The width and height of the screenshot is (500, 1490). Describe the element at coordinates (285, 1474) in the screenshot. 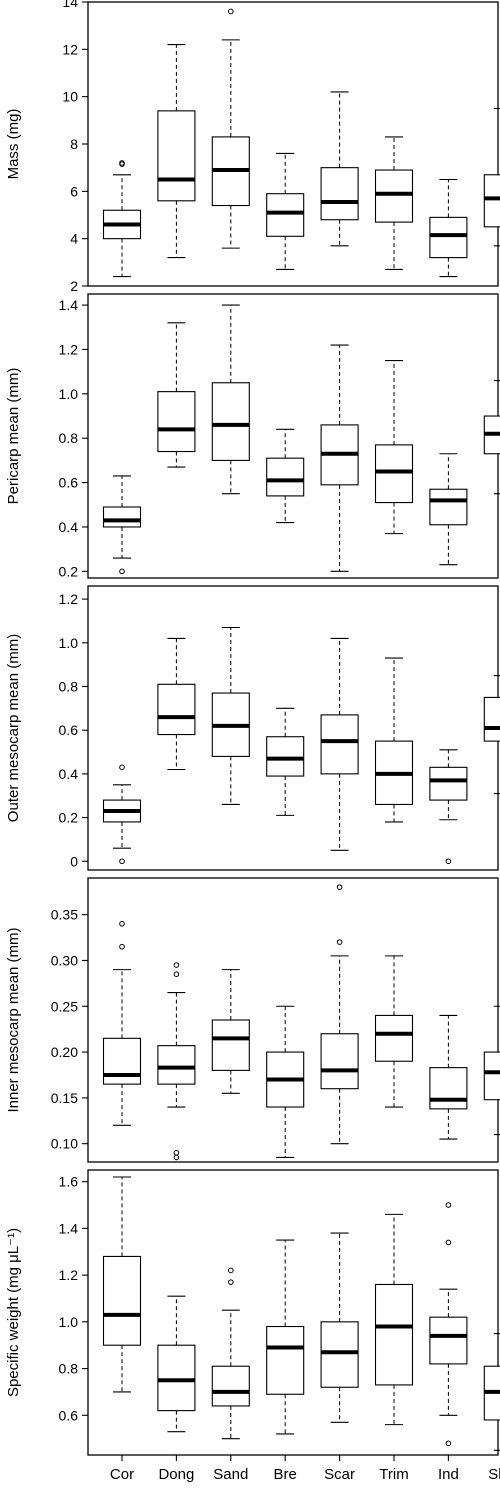

I see `x-tick-label: Bre` at that location.